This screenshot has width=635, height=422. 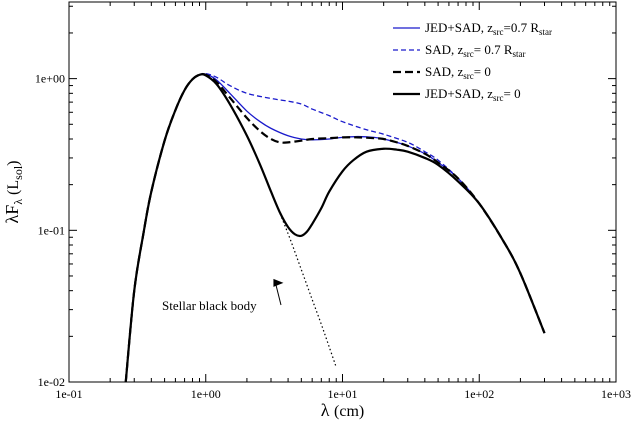 I want to click on annotation-arrow-head, so click(x=278, y=282).